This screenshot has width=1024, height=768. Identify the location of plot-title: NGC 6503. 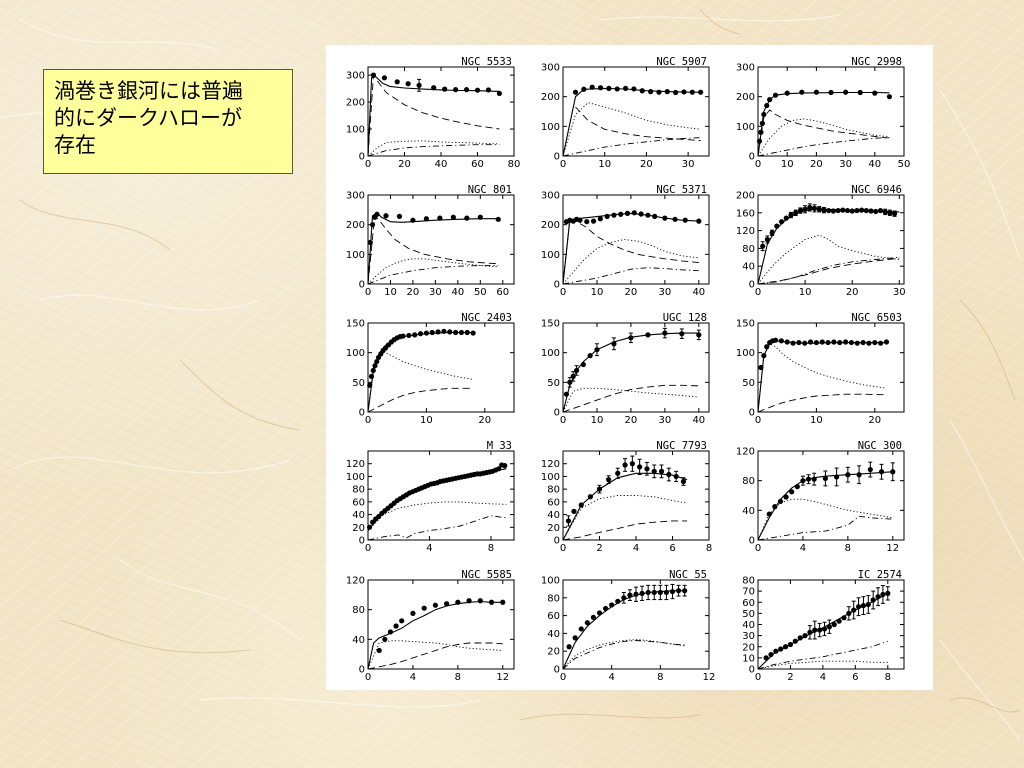
(876, 318).